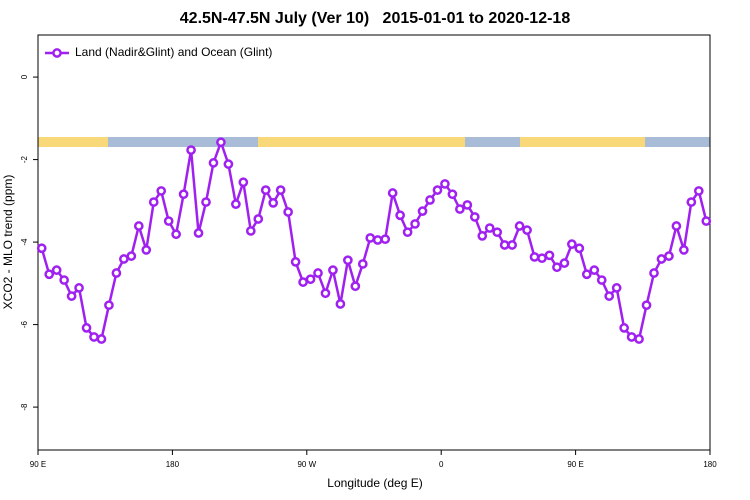  Describe the element at coordinates (8, 242) in the screenshot. I see `y-axis-label: XCO2 - MLO trend (ppm)` at that location.